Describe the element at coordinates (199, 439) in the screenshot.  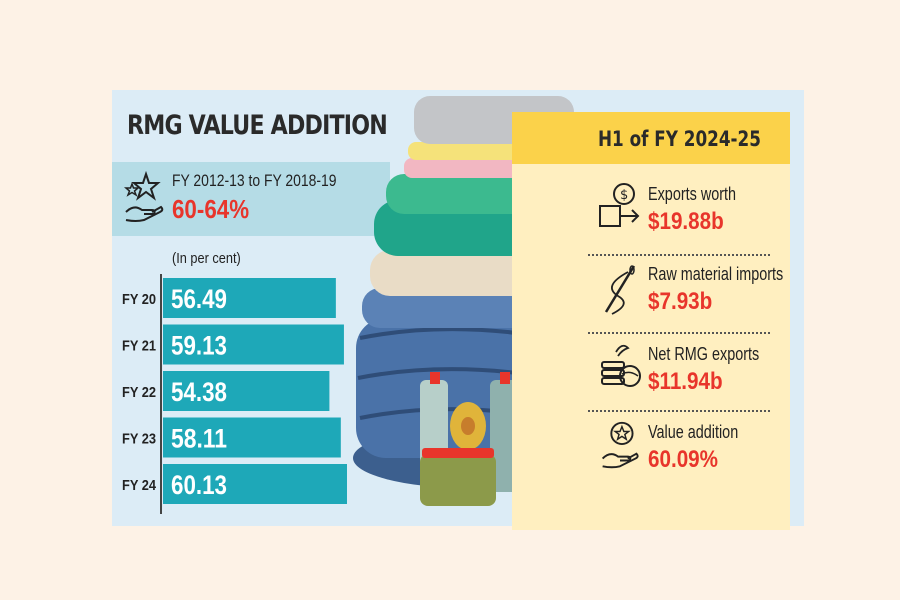
I see `bar-value-label: 58.11` at that location.